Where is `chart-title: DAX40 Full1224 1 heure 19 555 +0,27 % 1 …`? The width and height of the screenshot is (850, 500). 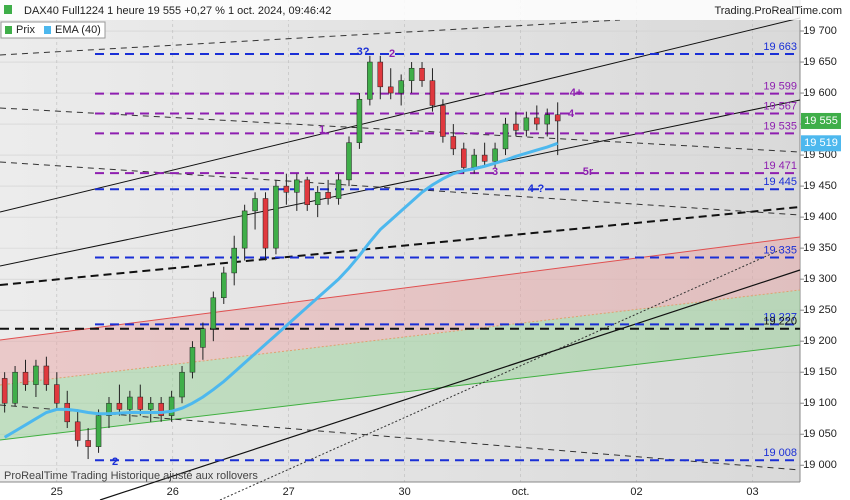 chart-title: DAX40 Full1224 1 heure 19 555 +0,27 % 1 … is located at coordinates (177, 11).